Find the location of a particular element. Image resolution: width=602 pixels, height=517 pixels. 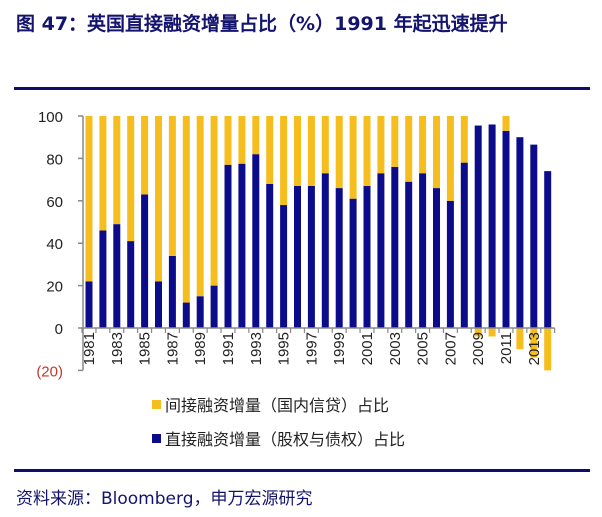

bar-indirect-2009 is located at coordinates (478, 332).